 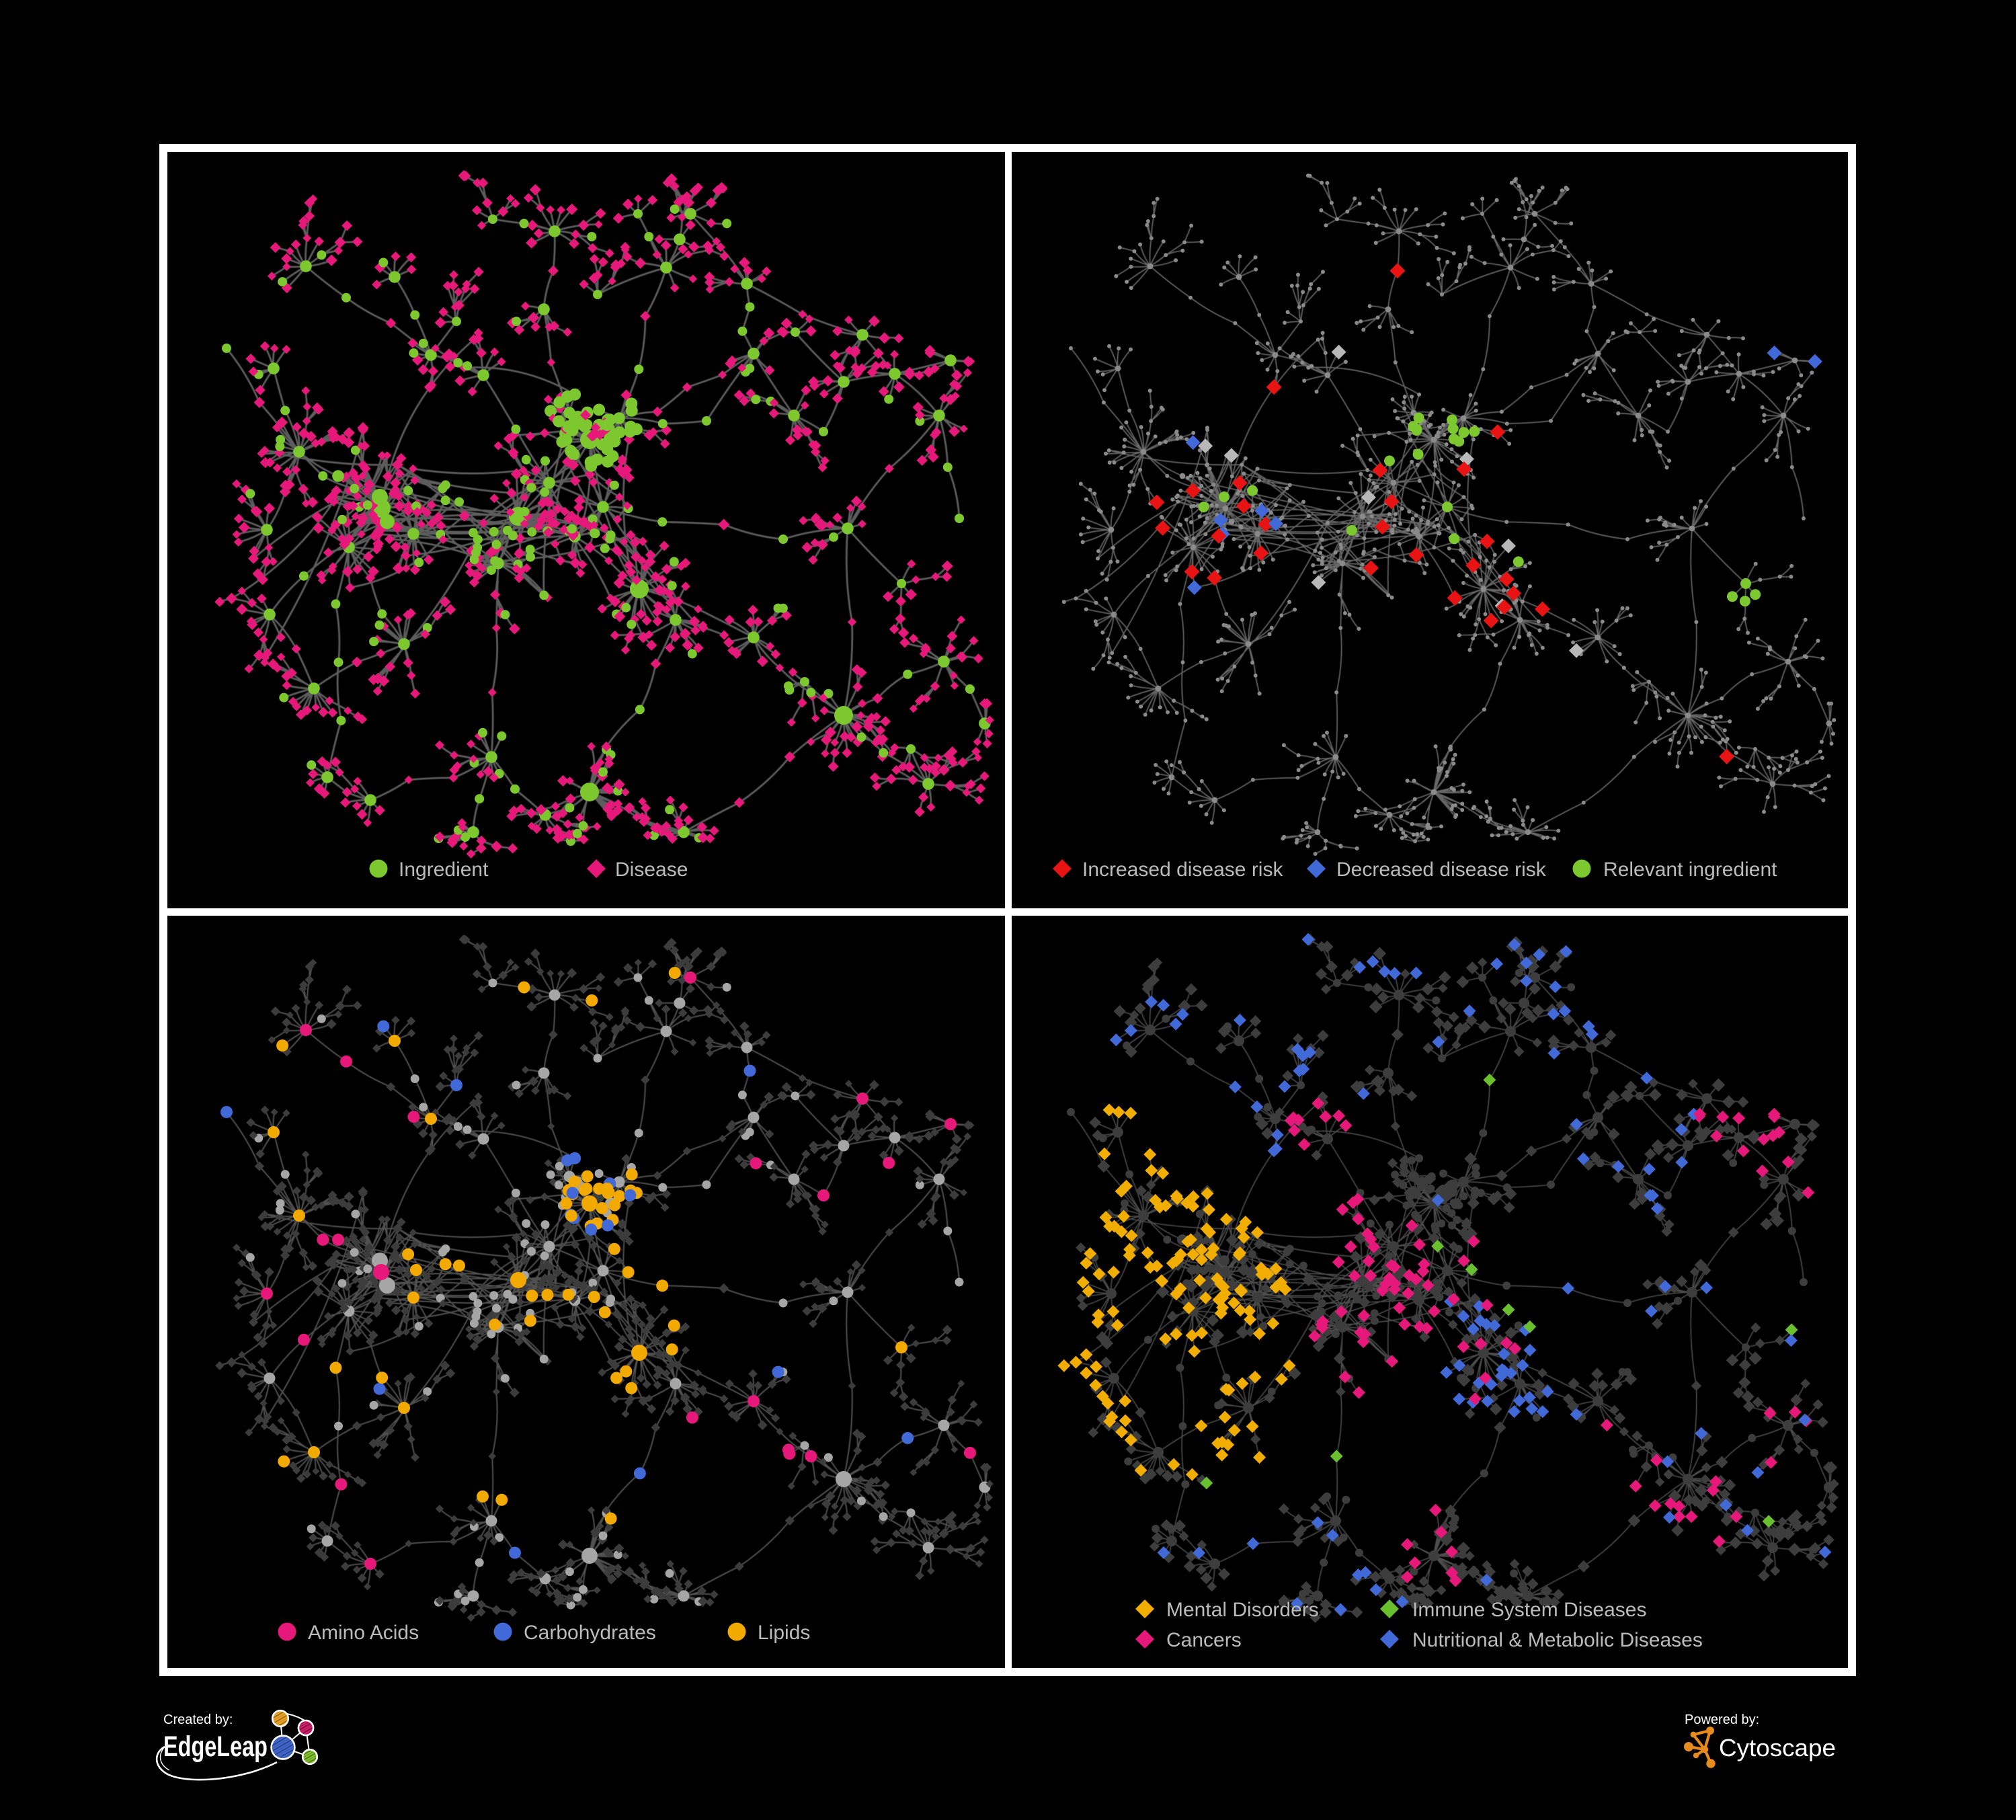 What do you see at coordinates (1722, 1719) in the screenshot?
I see `svg-text: Powered by:` at bounding box center [1722, 1719].